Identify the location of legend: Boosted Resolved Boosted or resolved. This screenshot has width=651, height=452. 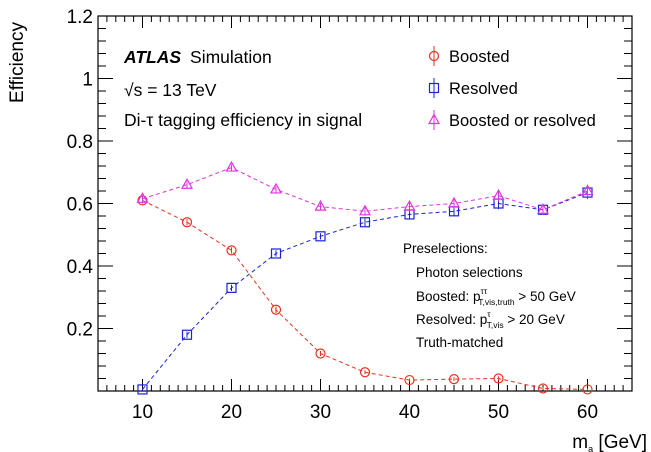
(511, 88).